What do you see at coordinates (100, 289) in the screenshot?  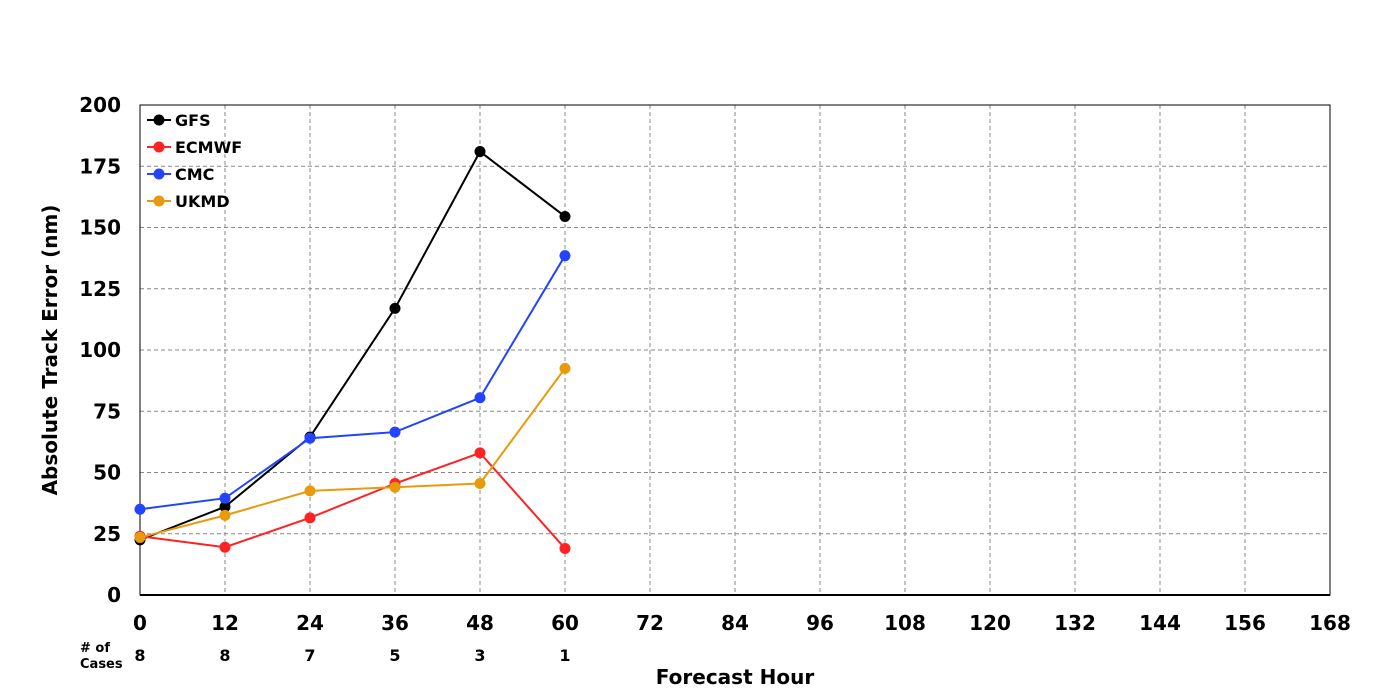 I see `y-tick-label: 125` at bounding box center [100, 289].